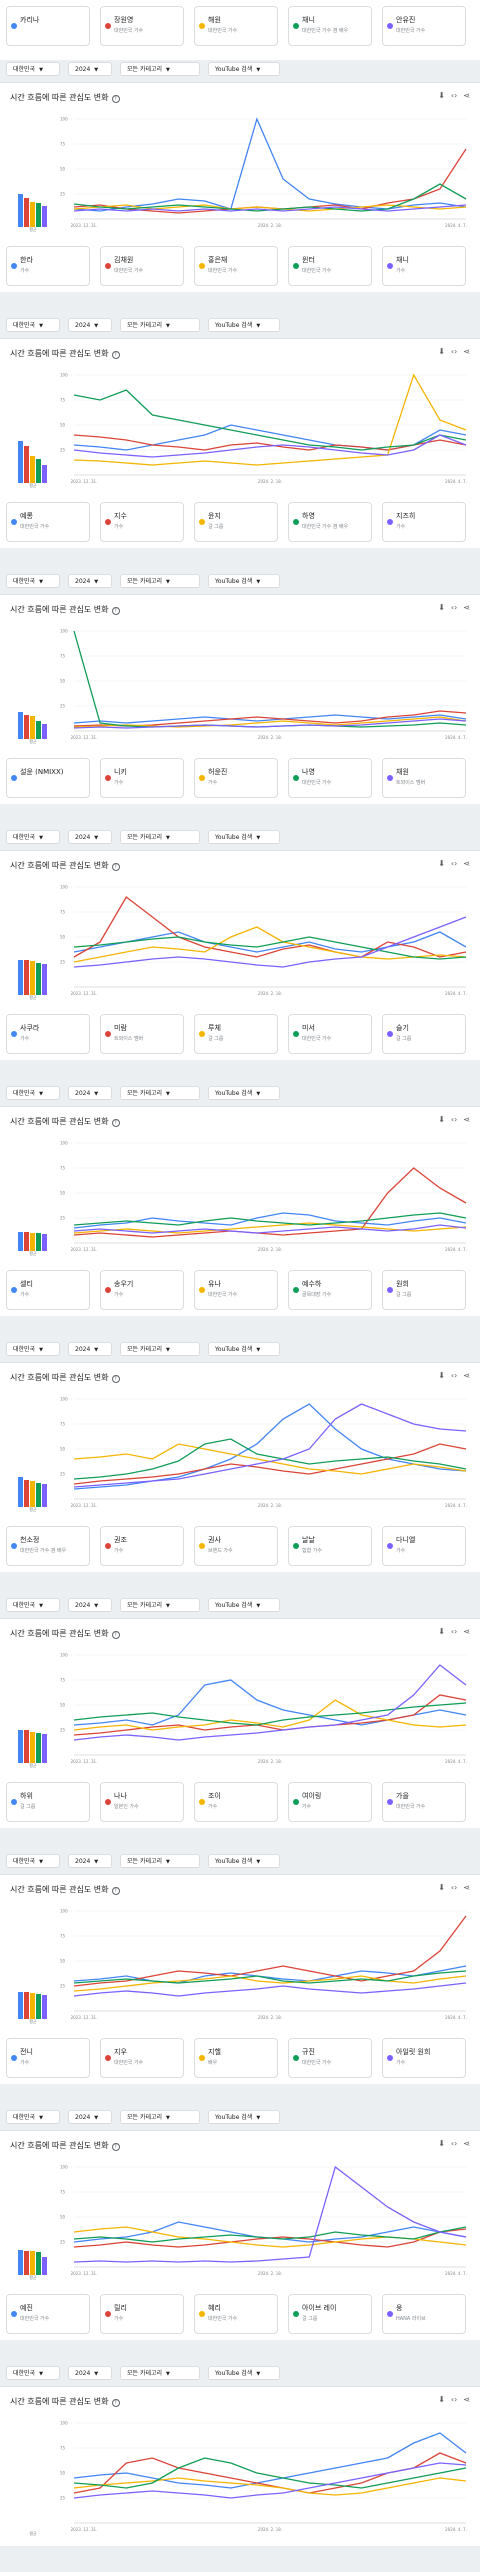 This screenshot has width=480, height=2572. What do you see at coordinates (236, 2058) in the screenshot?
I see `legend-chip: 지헬 배우` at bounding box center [236, 2058].